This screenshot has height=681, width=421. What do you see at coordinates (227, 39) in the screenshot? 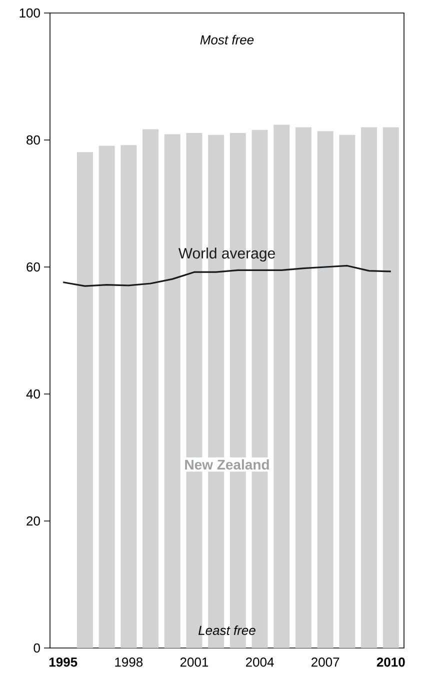
I see `annotation: Most free` at bounding box center [227, 39].